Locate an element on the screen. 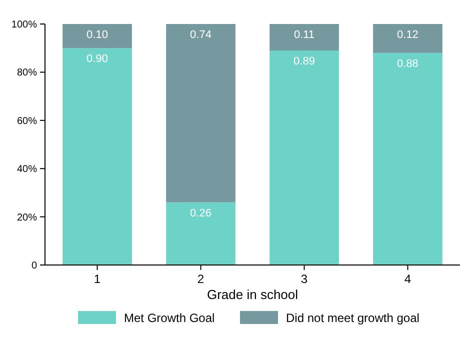 This screenshot has height=344, width=474. x-tick-label: 4 is located at coordinates (408, 279).